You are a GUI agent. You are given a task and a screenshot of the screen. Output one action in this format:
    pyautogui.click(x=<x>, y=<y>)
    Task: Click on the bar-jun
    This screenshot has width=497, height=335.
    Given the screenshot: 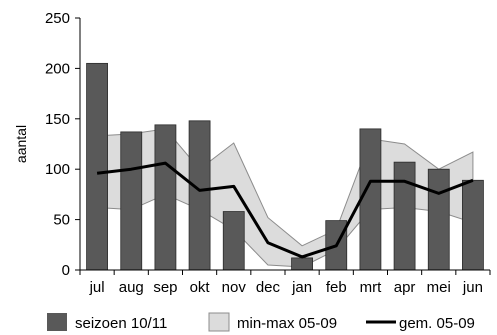 What is the action you would take?
    pyautogui.click(x=473, y=225)
    